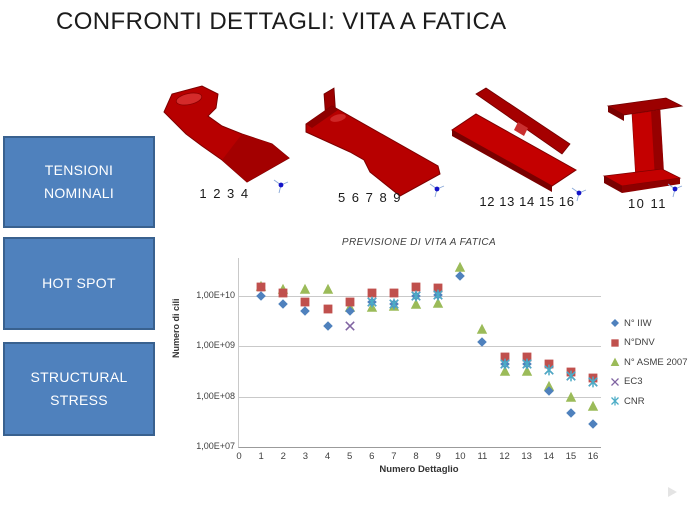 The width and height of the screenshot is (700, 511). Describe the element at coordinates (571, 456) in the screenshot. I see `x-tick-label: 15` at that location.